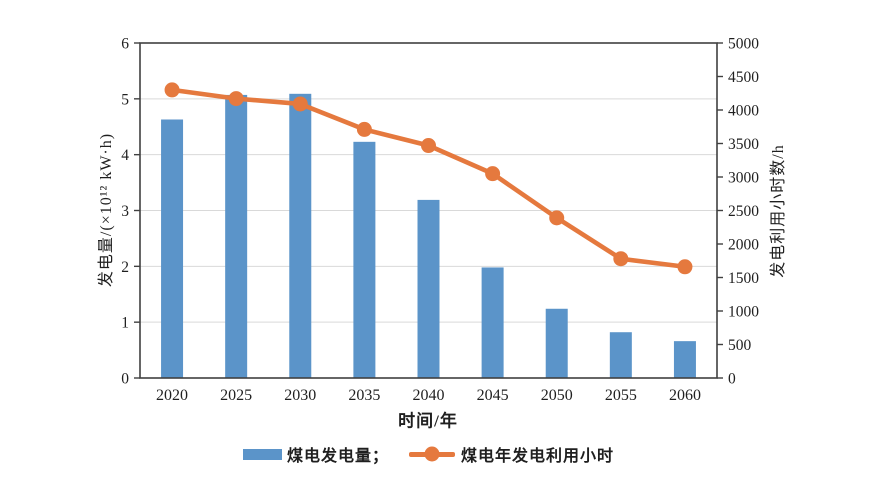  What do you see at coordinates (493, 395) in the screenshot?
I see `x-tick-label-2045: 2045` at bounding box center [493, 395].